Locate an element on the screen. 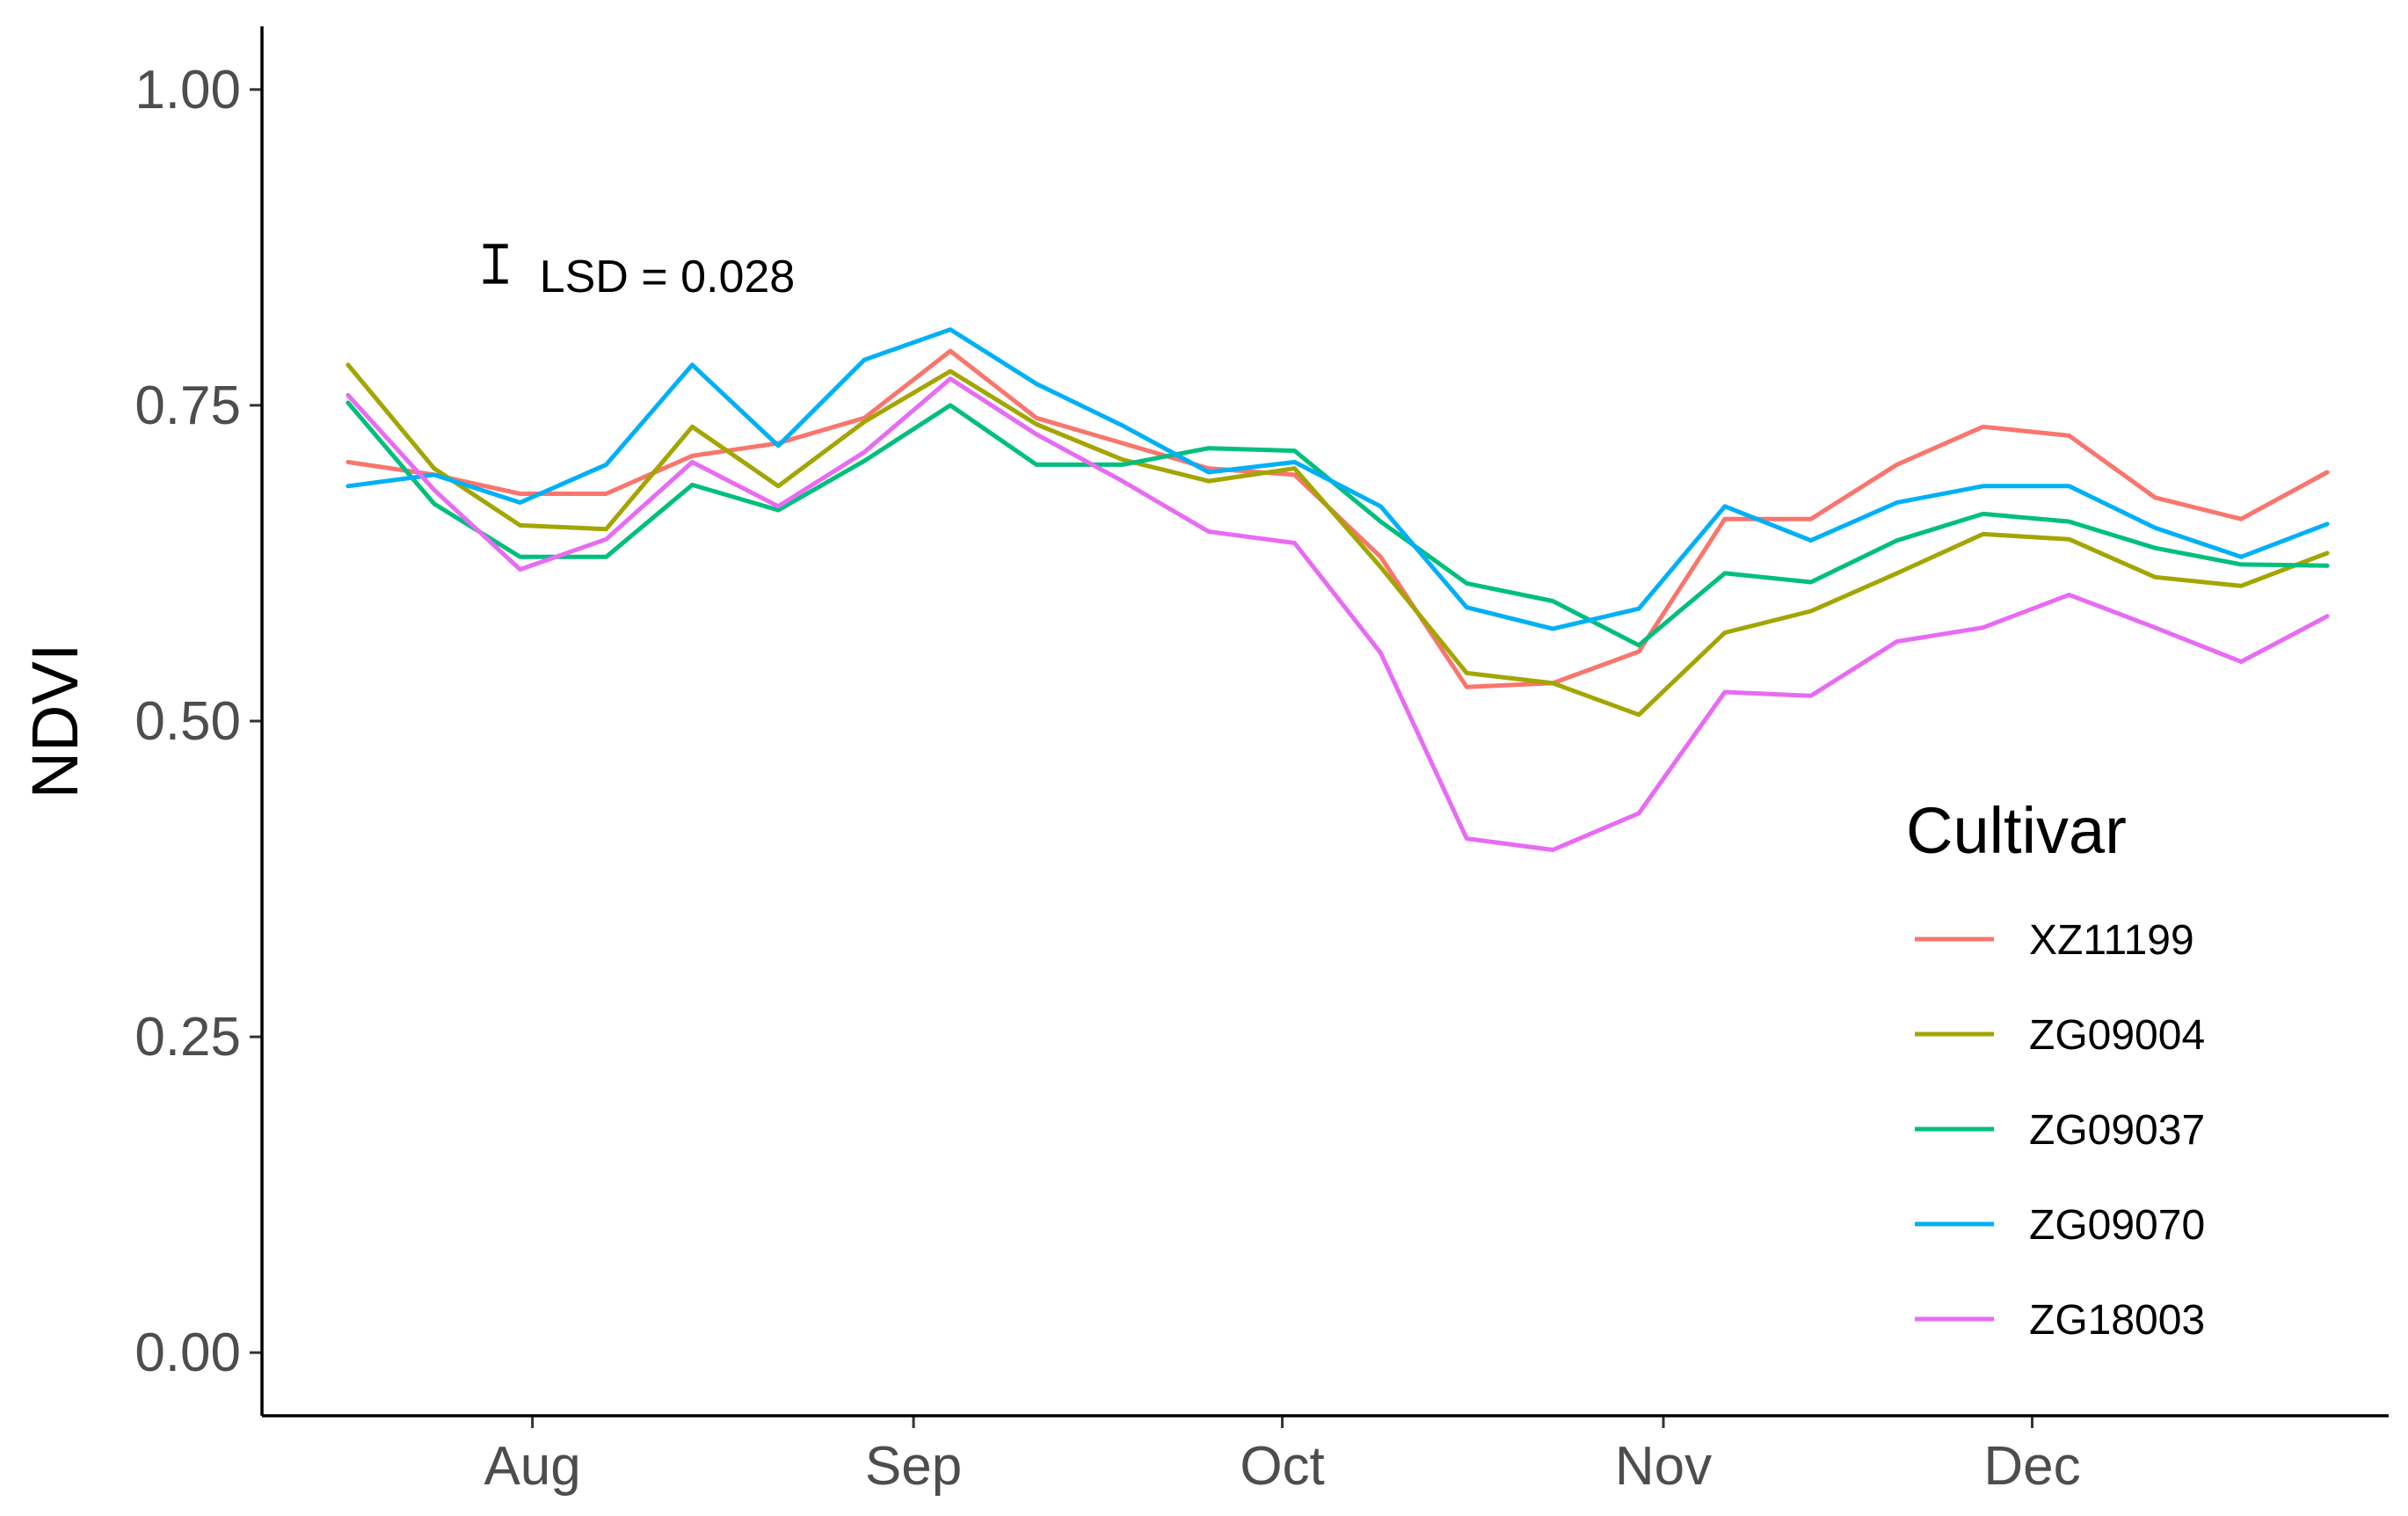  y-tick-label: 0.25 is located at coordinates (188, 1037).